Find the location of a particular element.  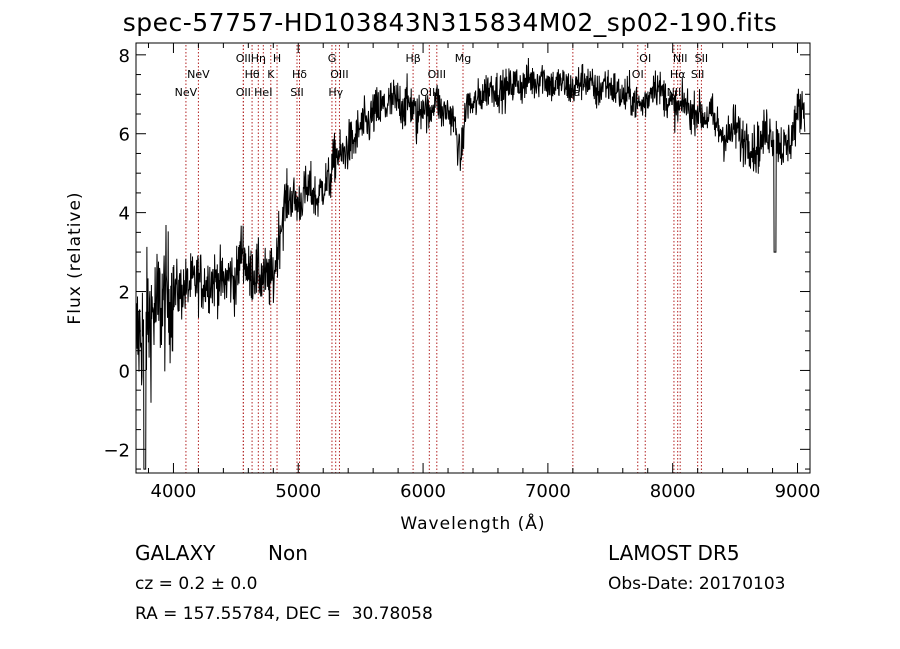

redshift-cz: cz = 0.2 ± 0.0 is located at coordinates (196, 584).